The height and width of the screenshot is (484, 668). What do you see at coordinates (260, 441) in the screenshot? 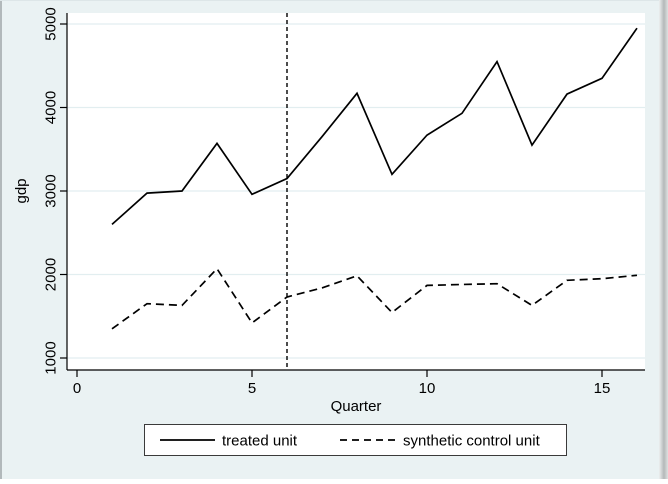
I see `legend-treated-label: treated unit` at bounding box center [260, 441].